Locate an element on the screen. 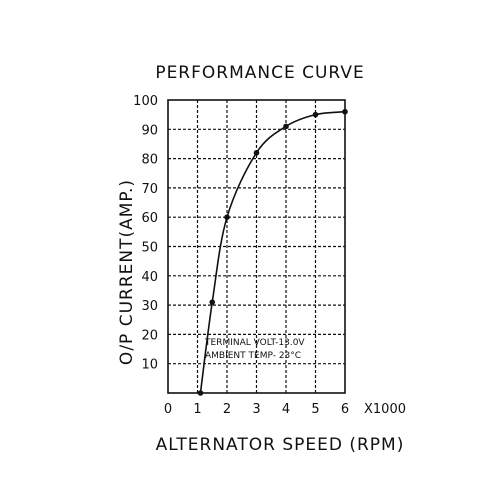 This screenshot has width=500, height=500. y-tick-label: 10 is located at coordinates (149, 365).